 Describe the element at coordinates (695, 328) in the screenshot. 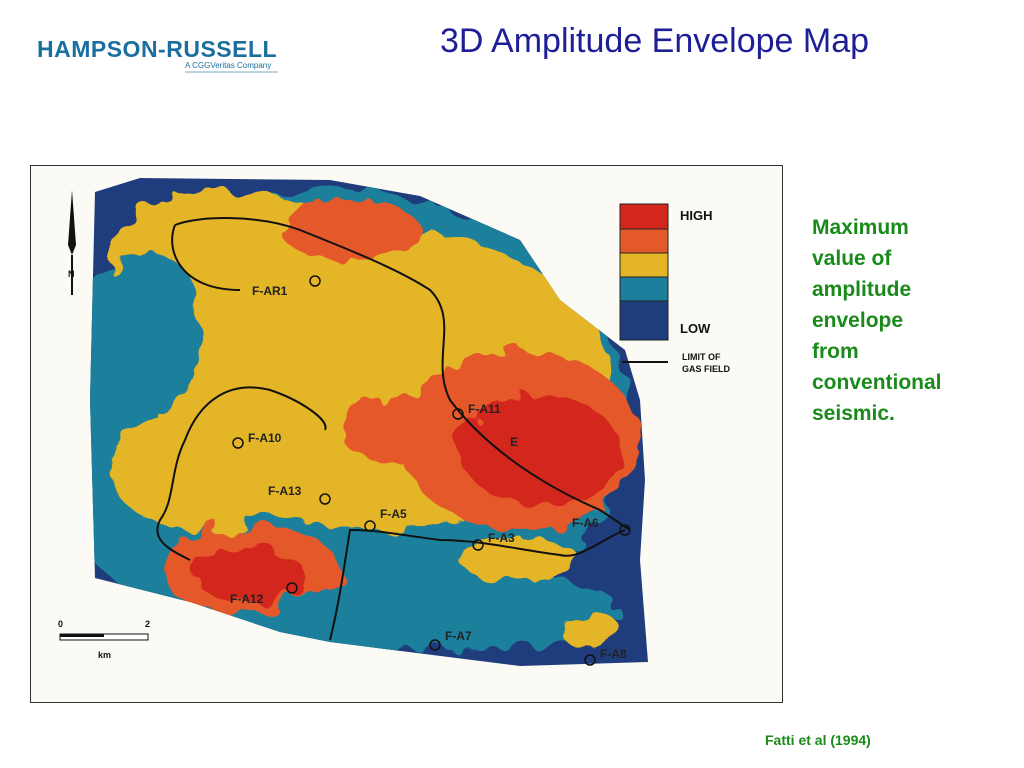

I see `legend-low: LOW` at that location.